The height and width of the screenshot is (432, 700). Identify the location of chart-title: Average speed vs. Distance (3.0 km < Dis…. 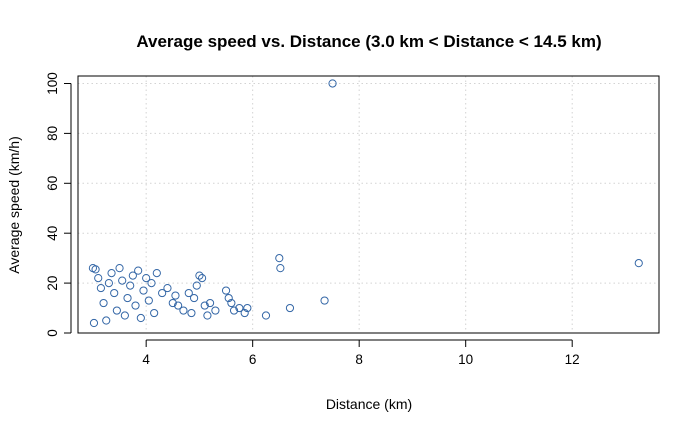
(368, 41).